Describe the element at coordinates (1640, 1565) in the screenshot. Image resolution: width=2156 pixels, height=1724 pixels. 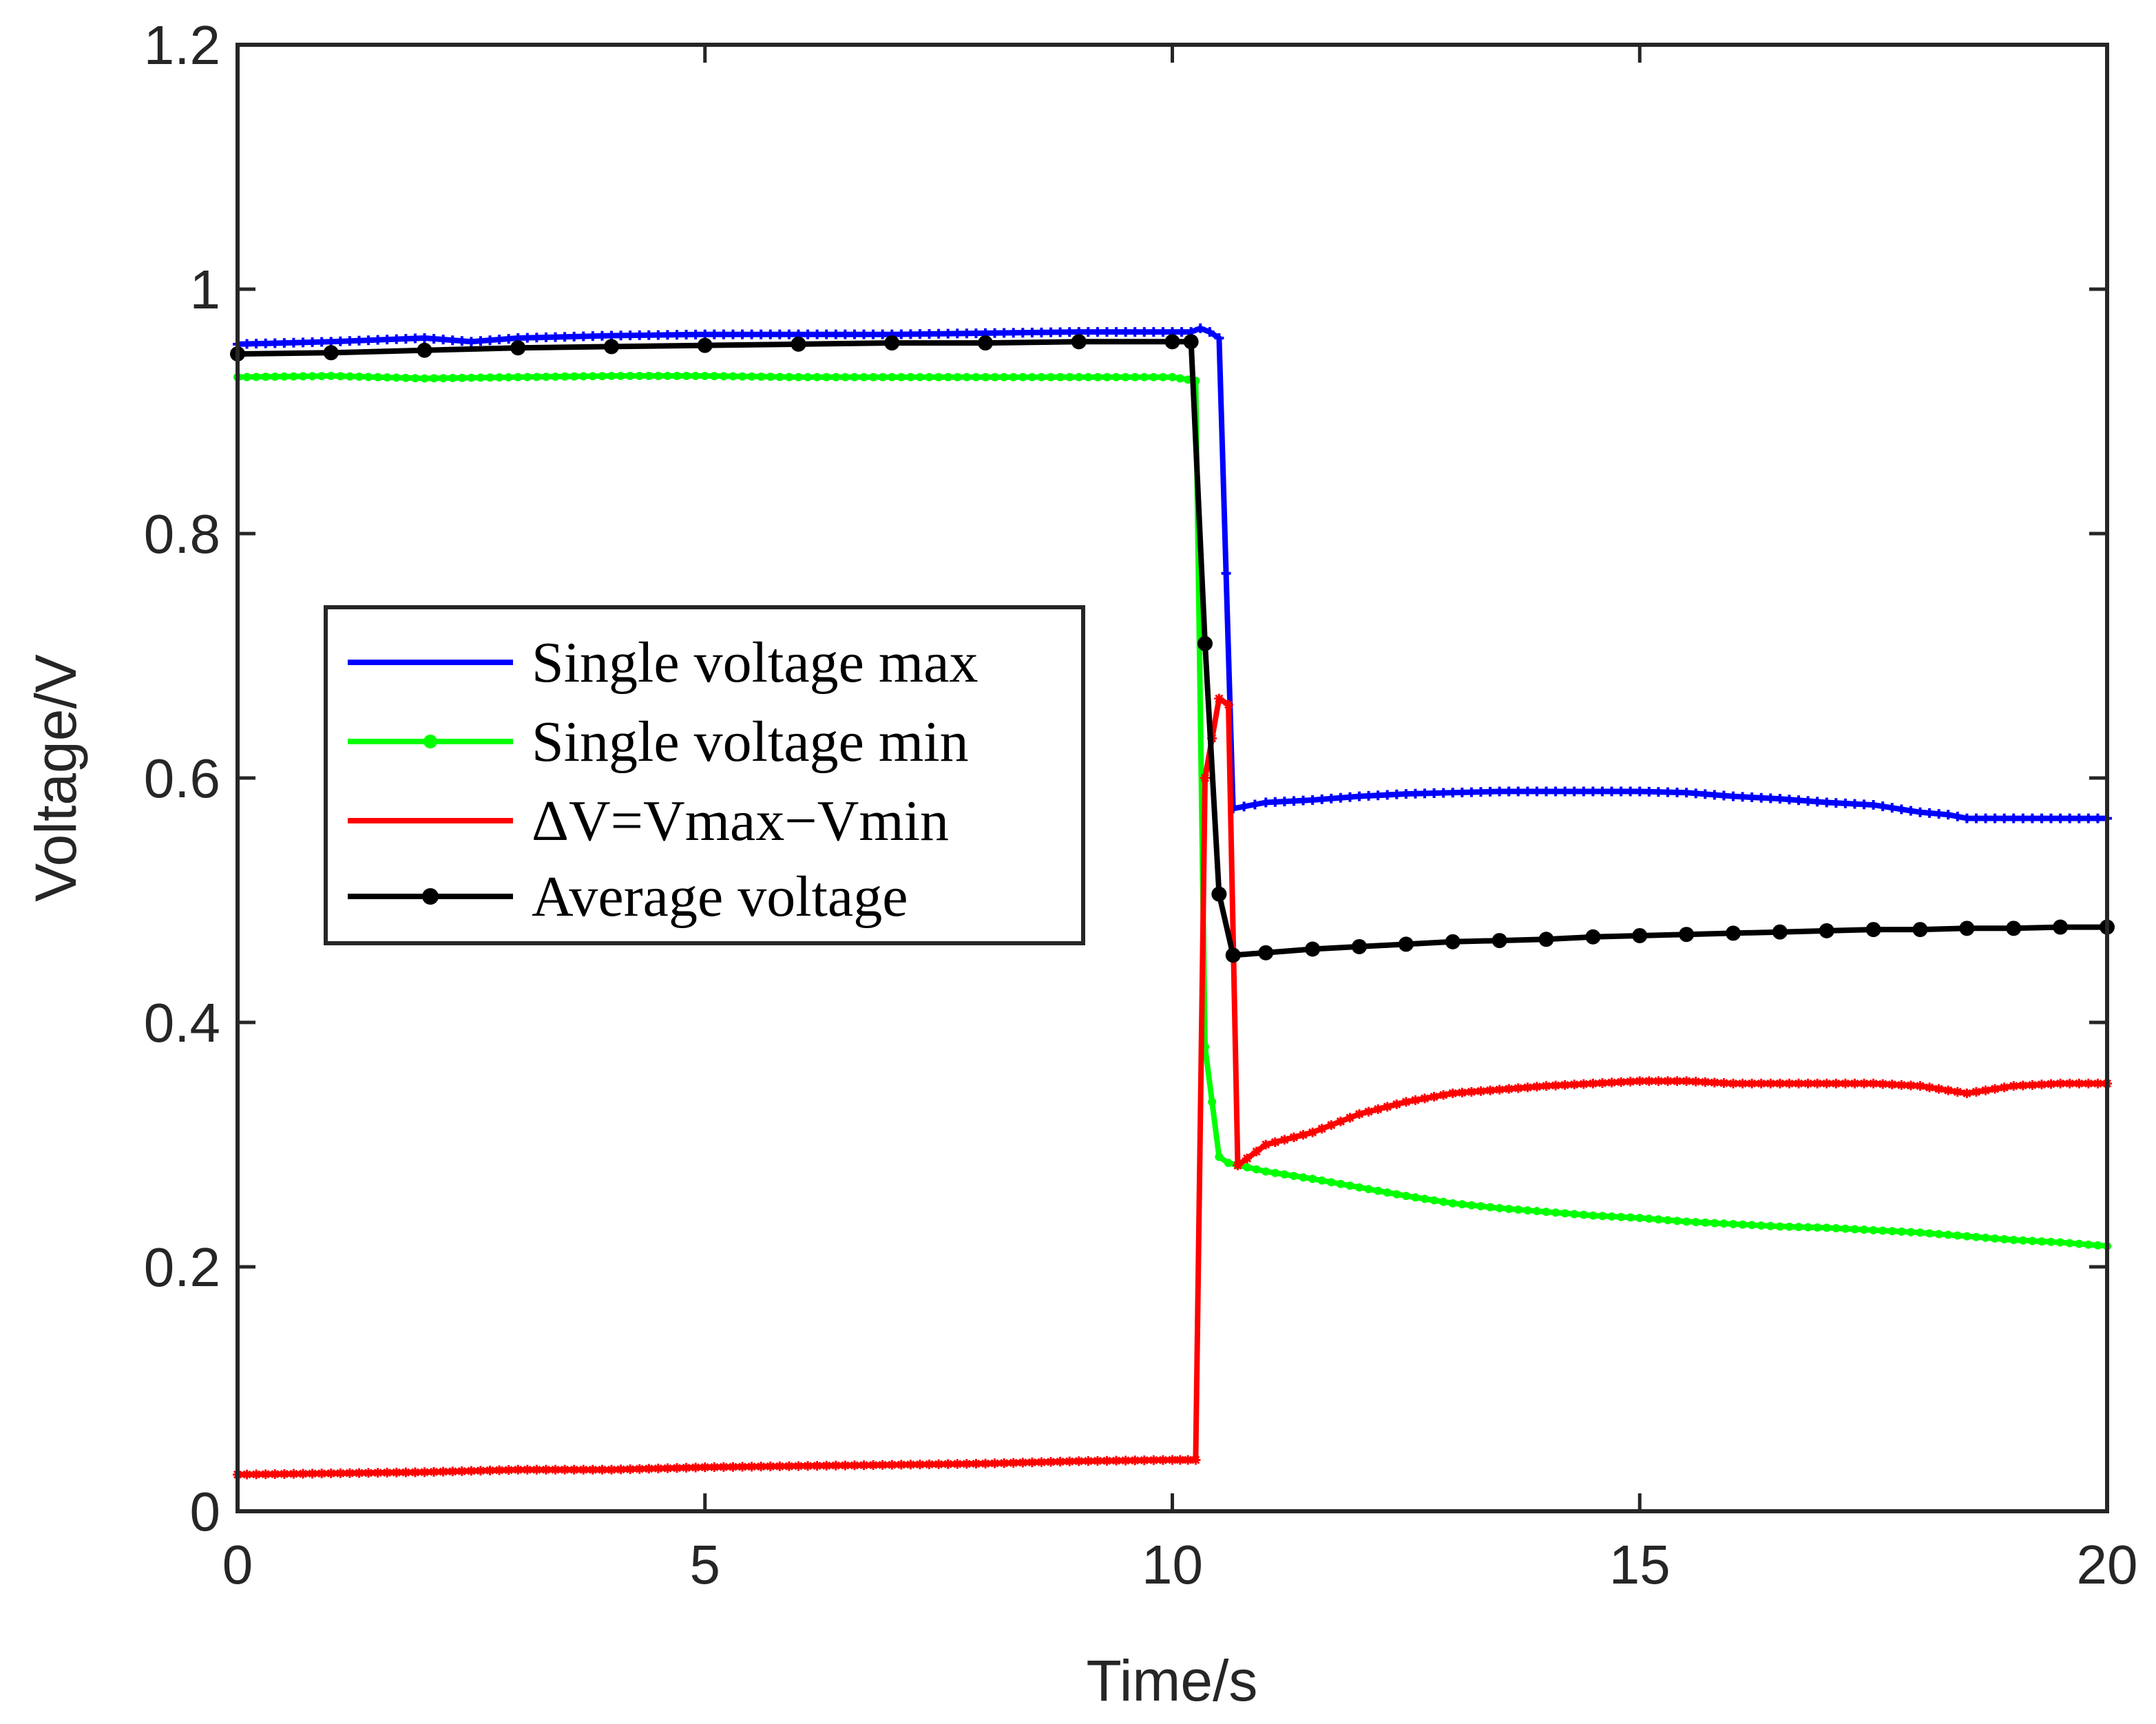
I see `x-tick-label: 15` at that location.